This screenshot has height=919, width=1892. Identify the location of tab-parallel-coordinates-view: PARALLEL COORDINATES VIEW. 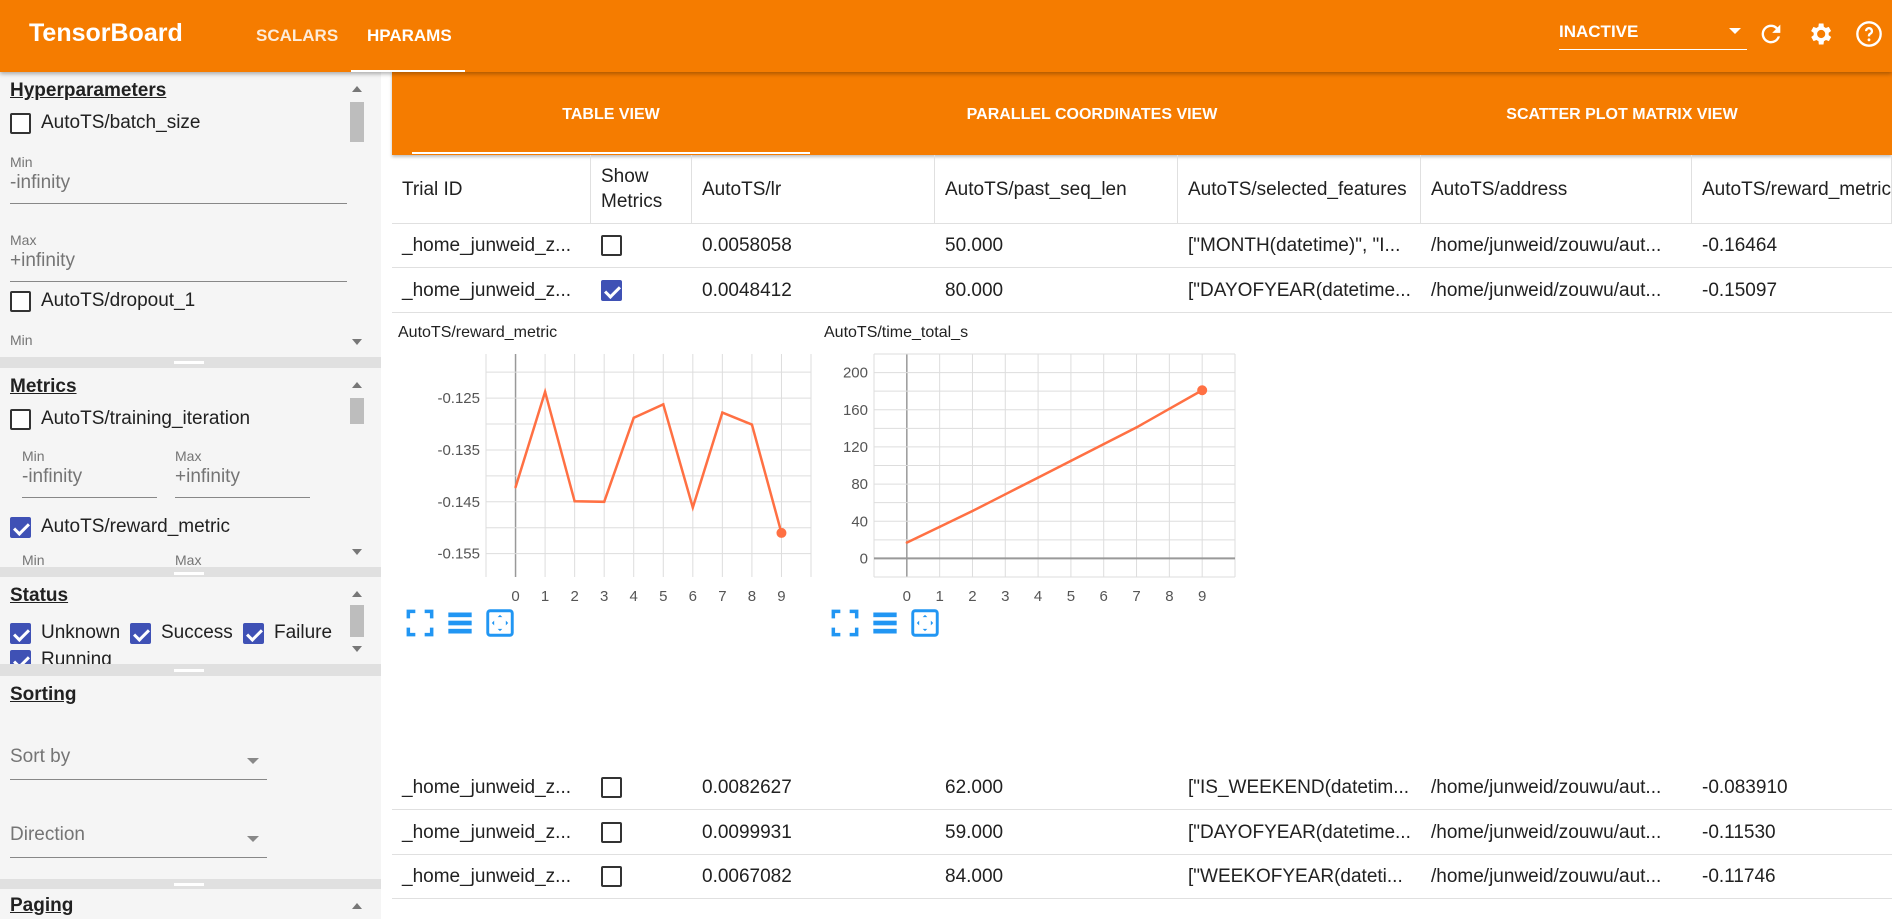
(1092, 114).